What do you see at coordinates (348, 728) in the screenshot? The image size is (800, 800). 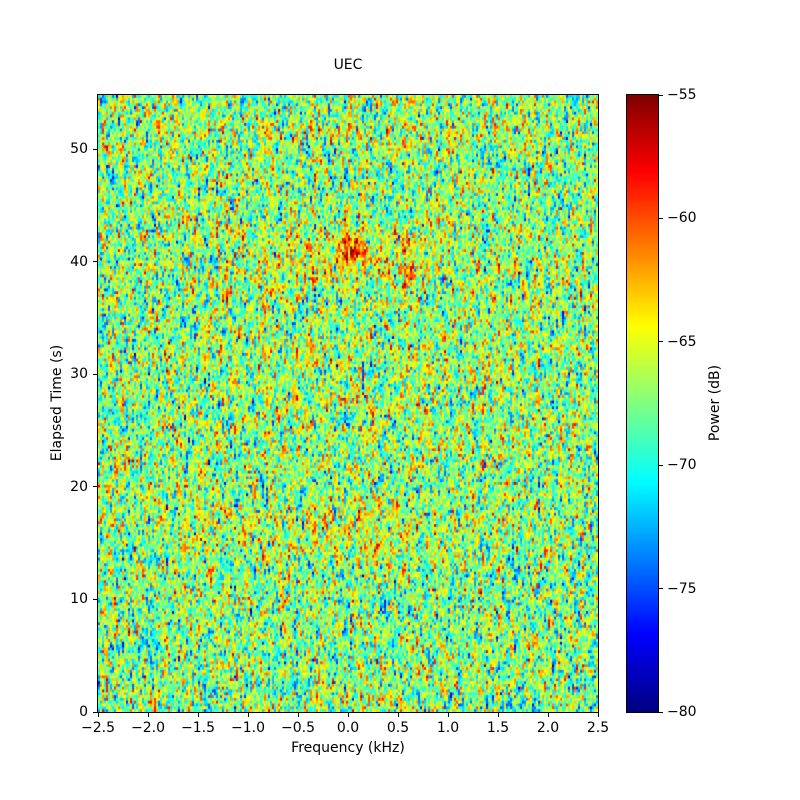 I see `x-tick-label: 0.0` at bounding box center [348, 728].